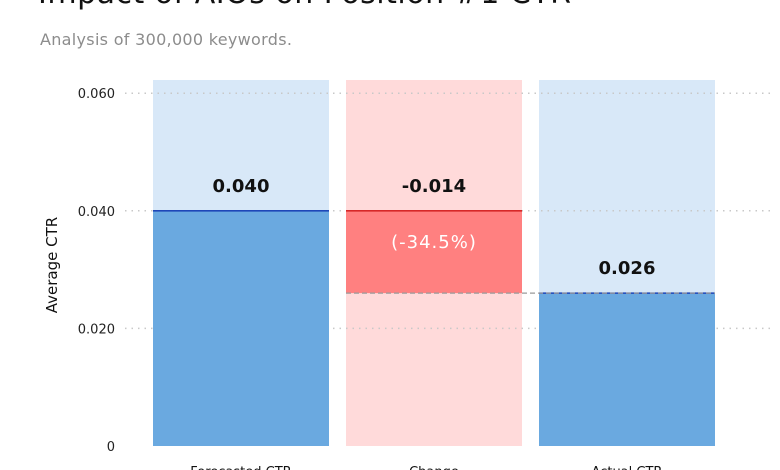 The image size is (780, 470). Describe the element at coordinates (434, 186) in the screenshot. I see `change-value-label: -0.014` at that location.